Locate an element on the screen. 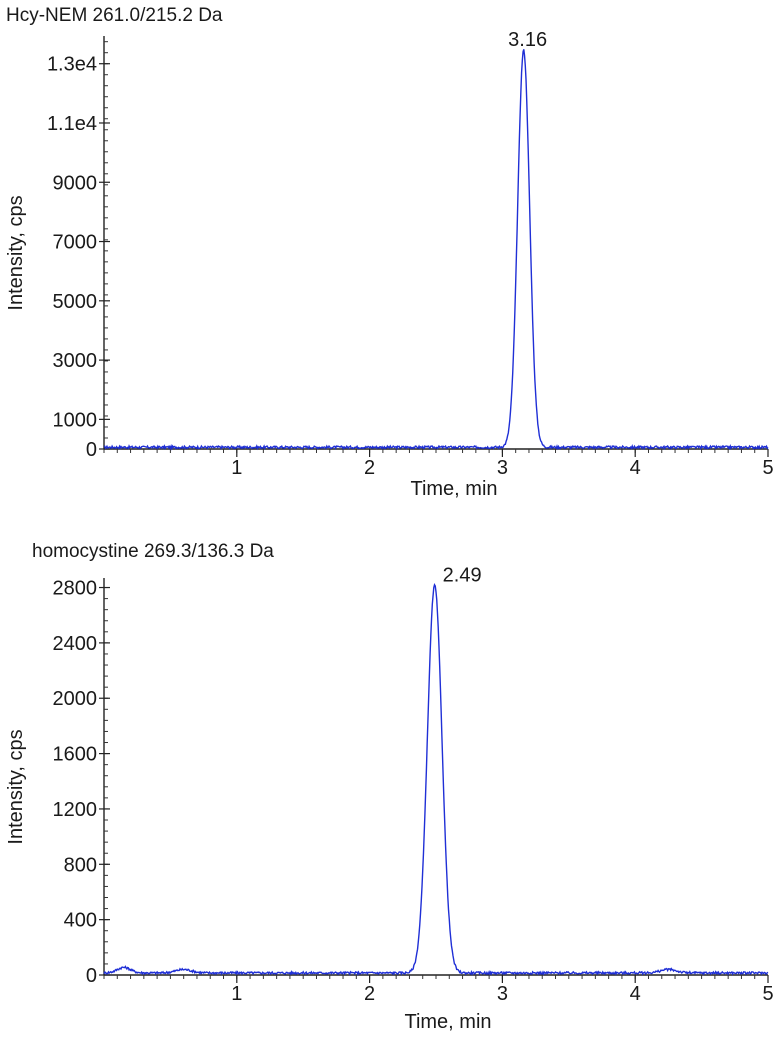 The height and width of the screenshot is (1037, 774). y-tick-label: 1.1e4 is located at coordinates (72, 124).